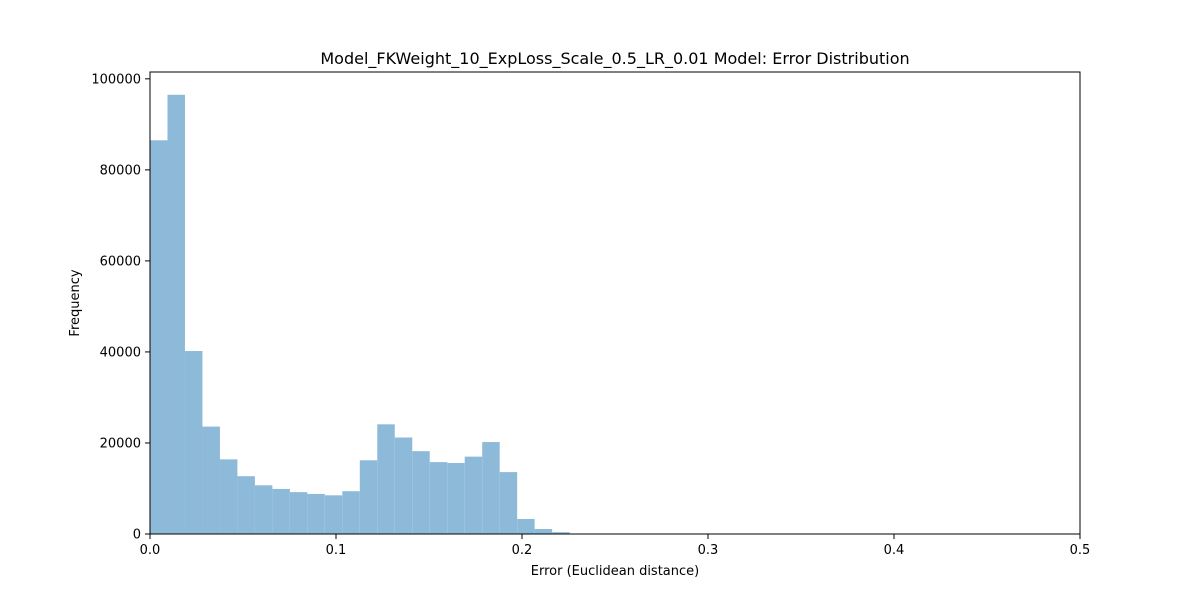 The width and height of the screenshot is (1200, 600). What do you see at coordinates (1080, 550) in the screenshot?
I see `x-tick-label: 0.5` at bounding box center [1080, 550].